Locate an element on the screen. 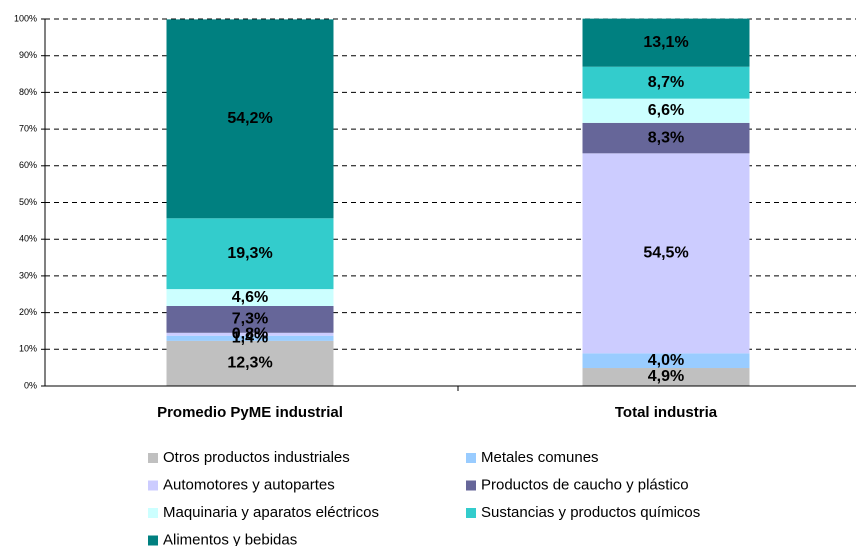 This screenshot has width=858, height=546. value-label: 19,3% is located at coordinates (249, 253).